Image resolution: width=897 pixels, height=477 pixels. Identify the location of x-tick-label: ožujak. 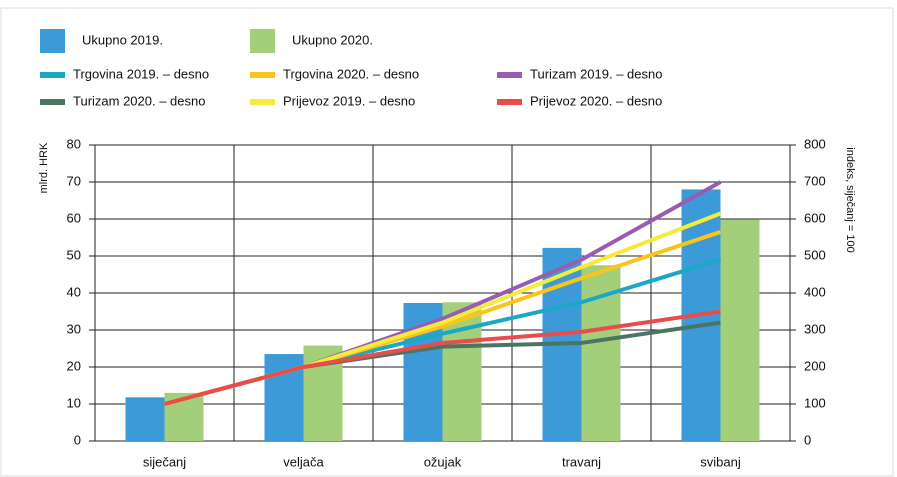
(443, 461).